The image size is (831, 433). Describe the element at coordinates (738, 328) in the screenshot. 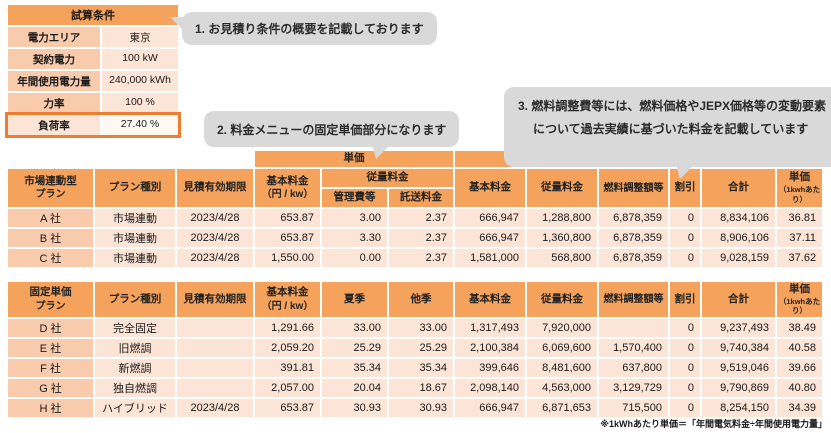

I see `table-cell: 9,237,493` at that location.